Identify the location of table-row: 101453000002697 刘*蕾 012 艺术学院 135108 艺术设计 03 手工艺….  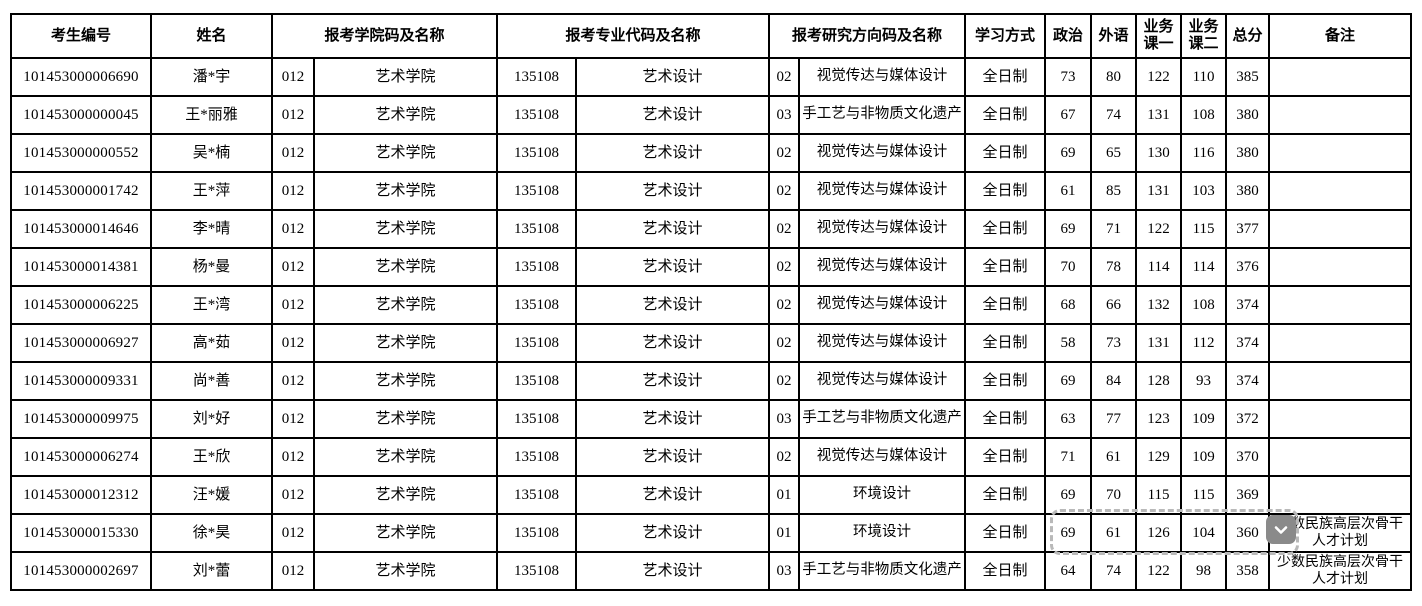
(711, 571).